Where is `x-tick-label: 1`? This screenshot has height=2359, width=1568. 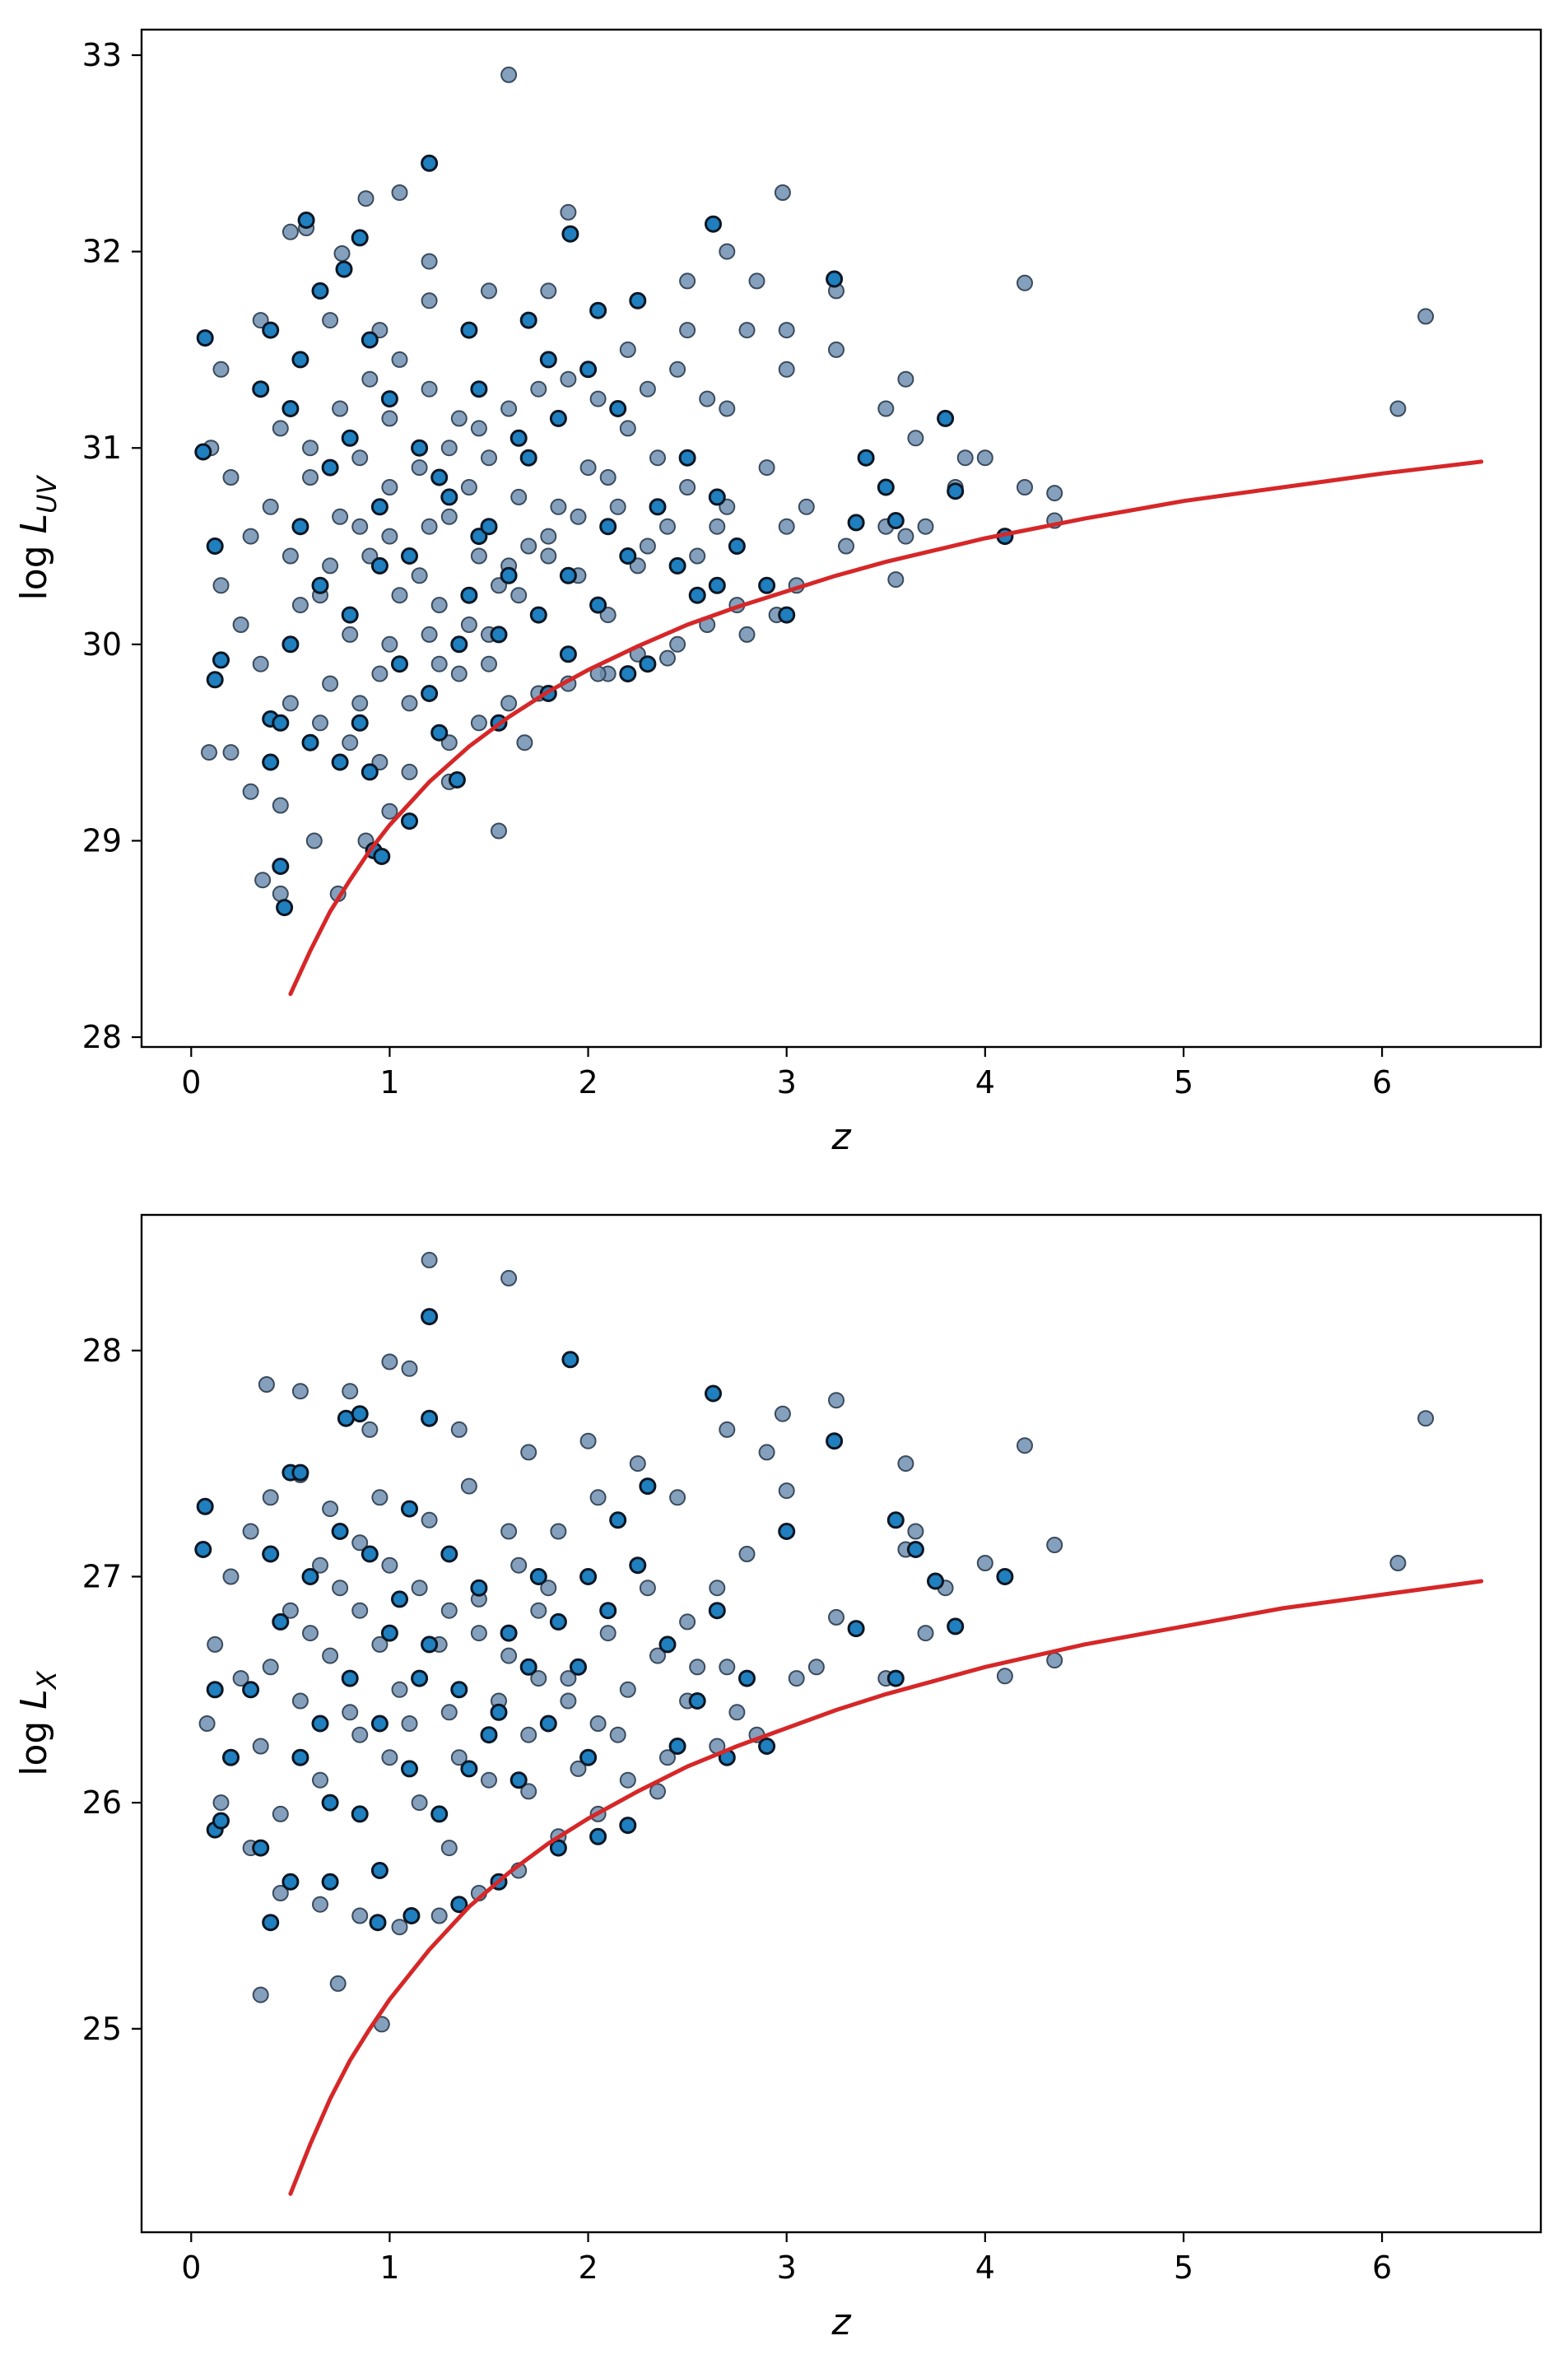
x-tick-label: 1 is located at coordinates (389, 2268).